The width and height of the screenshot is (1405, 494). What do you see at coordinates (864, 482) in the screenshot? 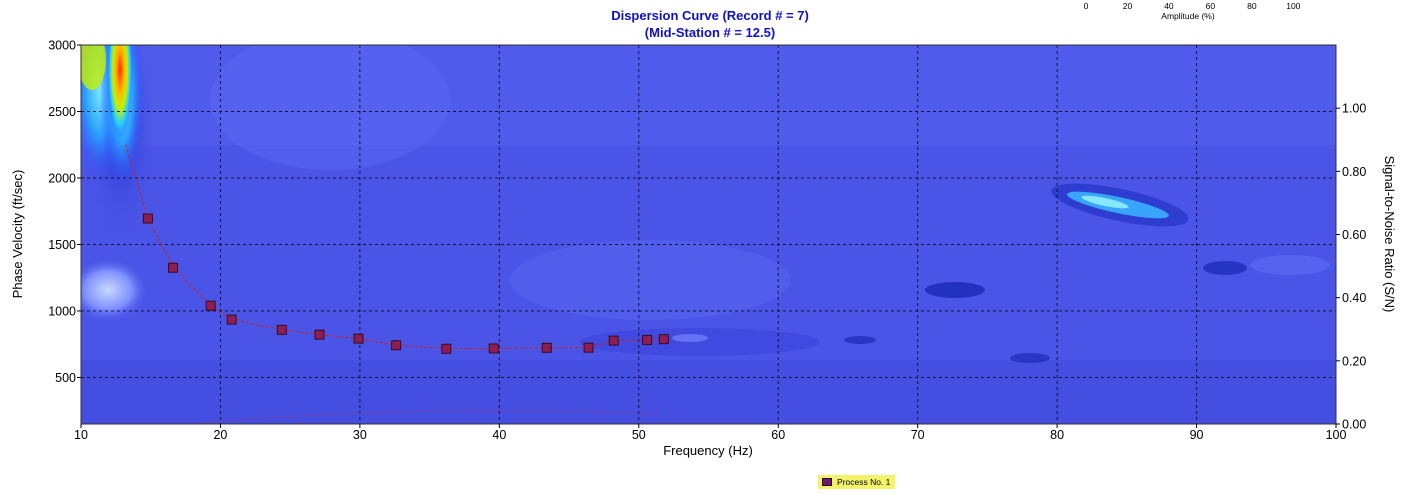
I see `legend-item-label: Process No. 1` at bounding box center [864, 482].